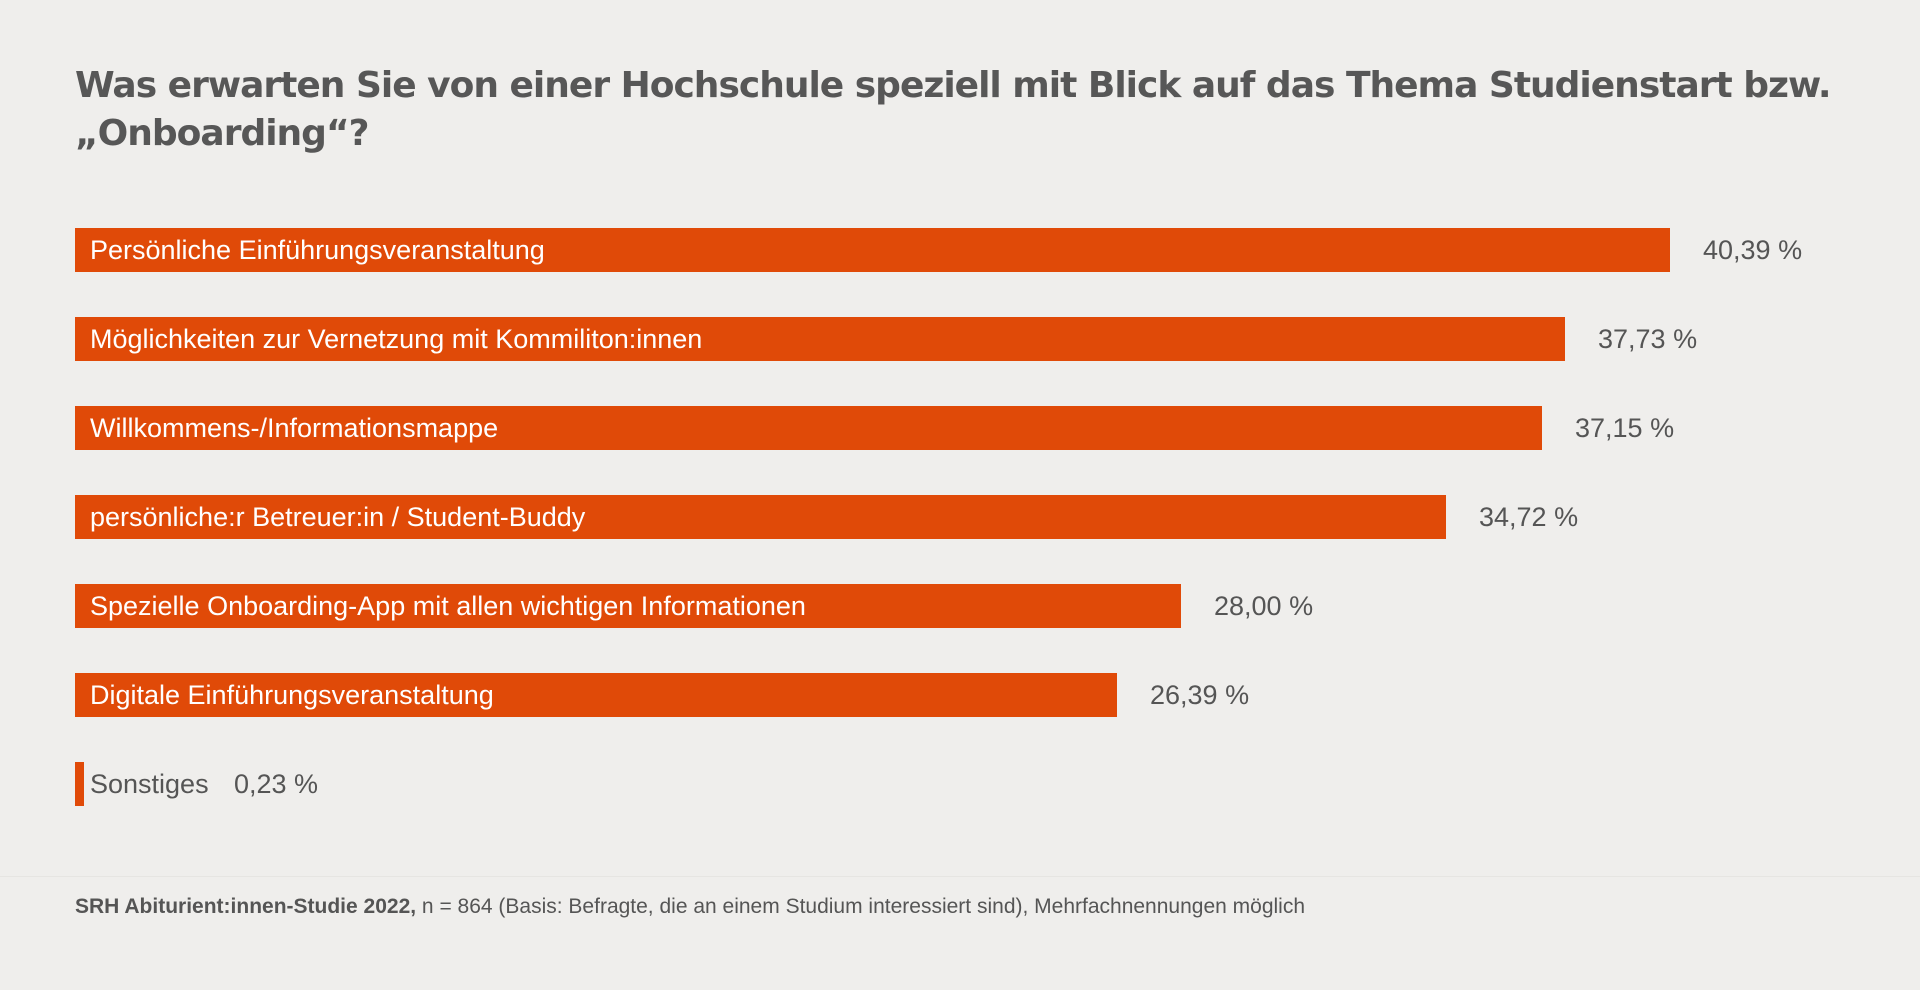 This screenshot has height=990, width=1920. I want to click on bar-value-label: 34,72 %, so click(1529, 517).